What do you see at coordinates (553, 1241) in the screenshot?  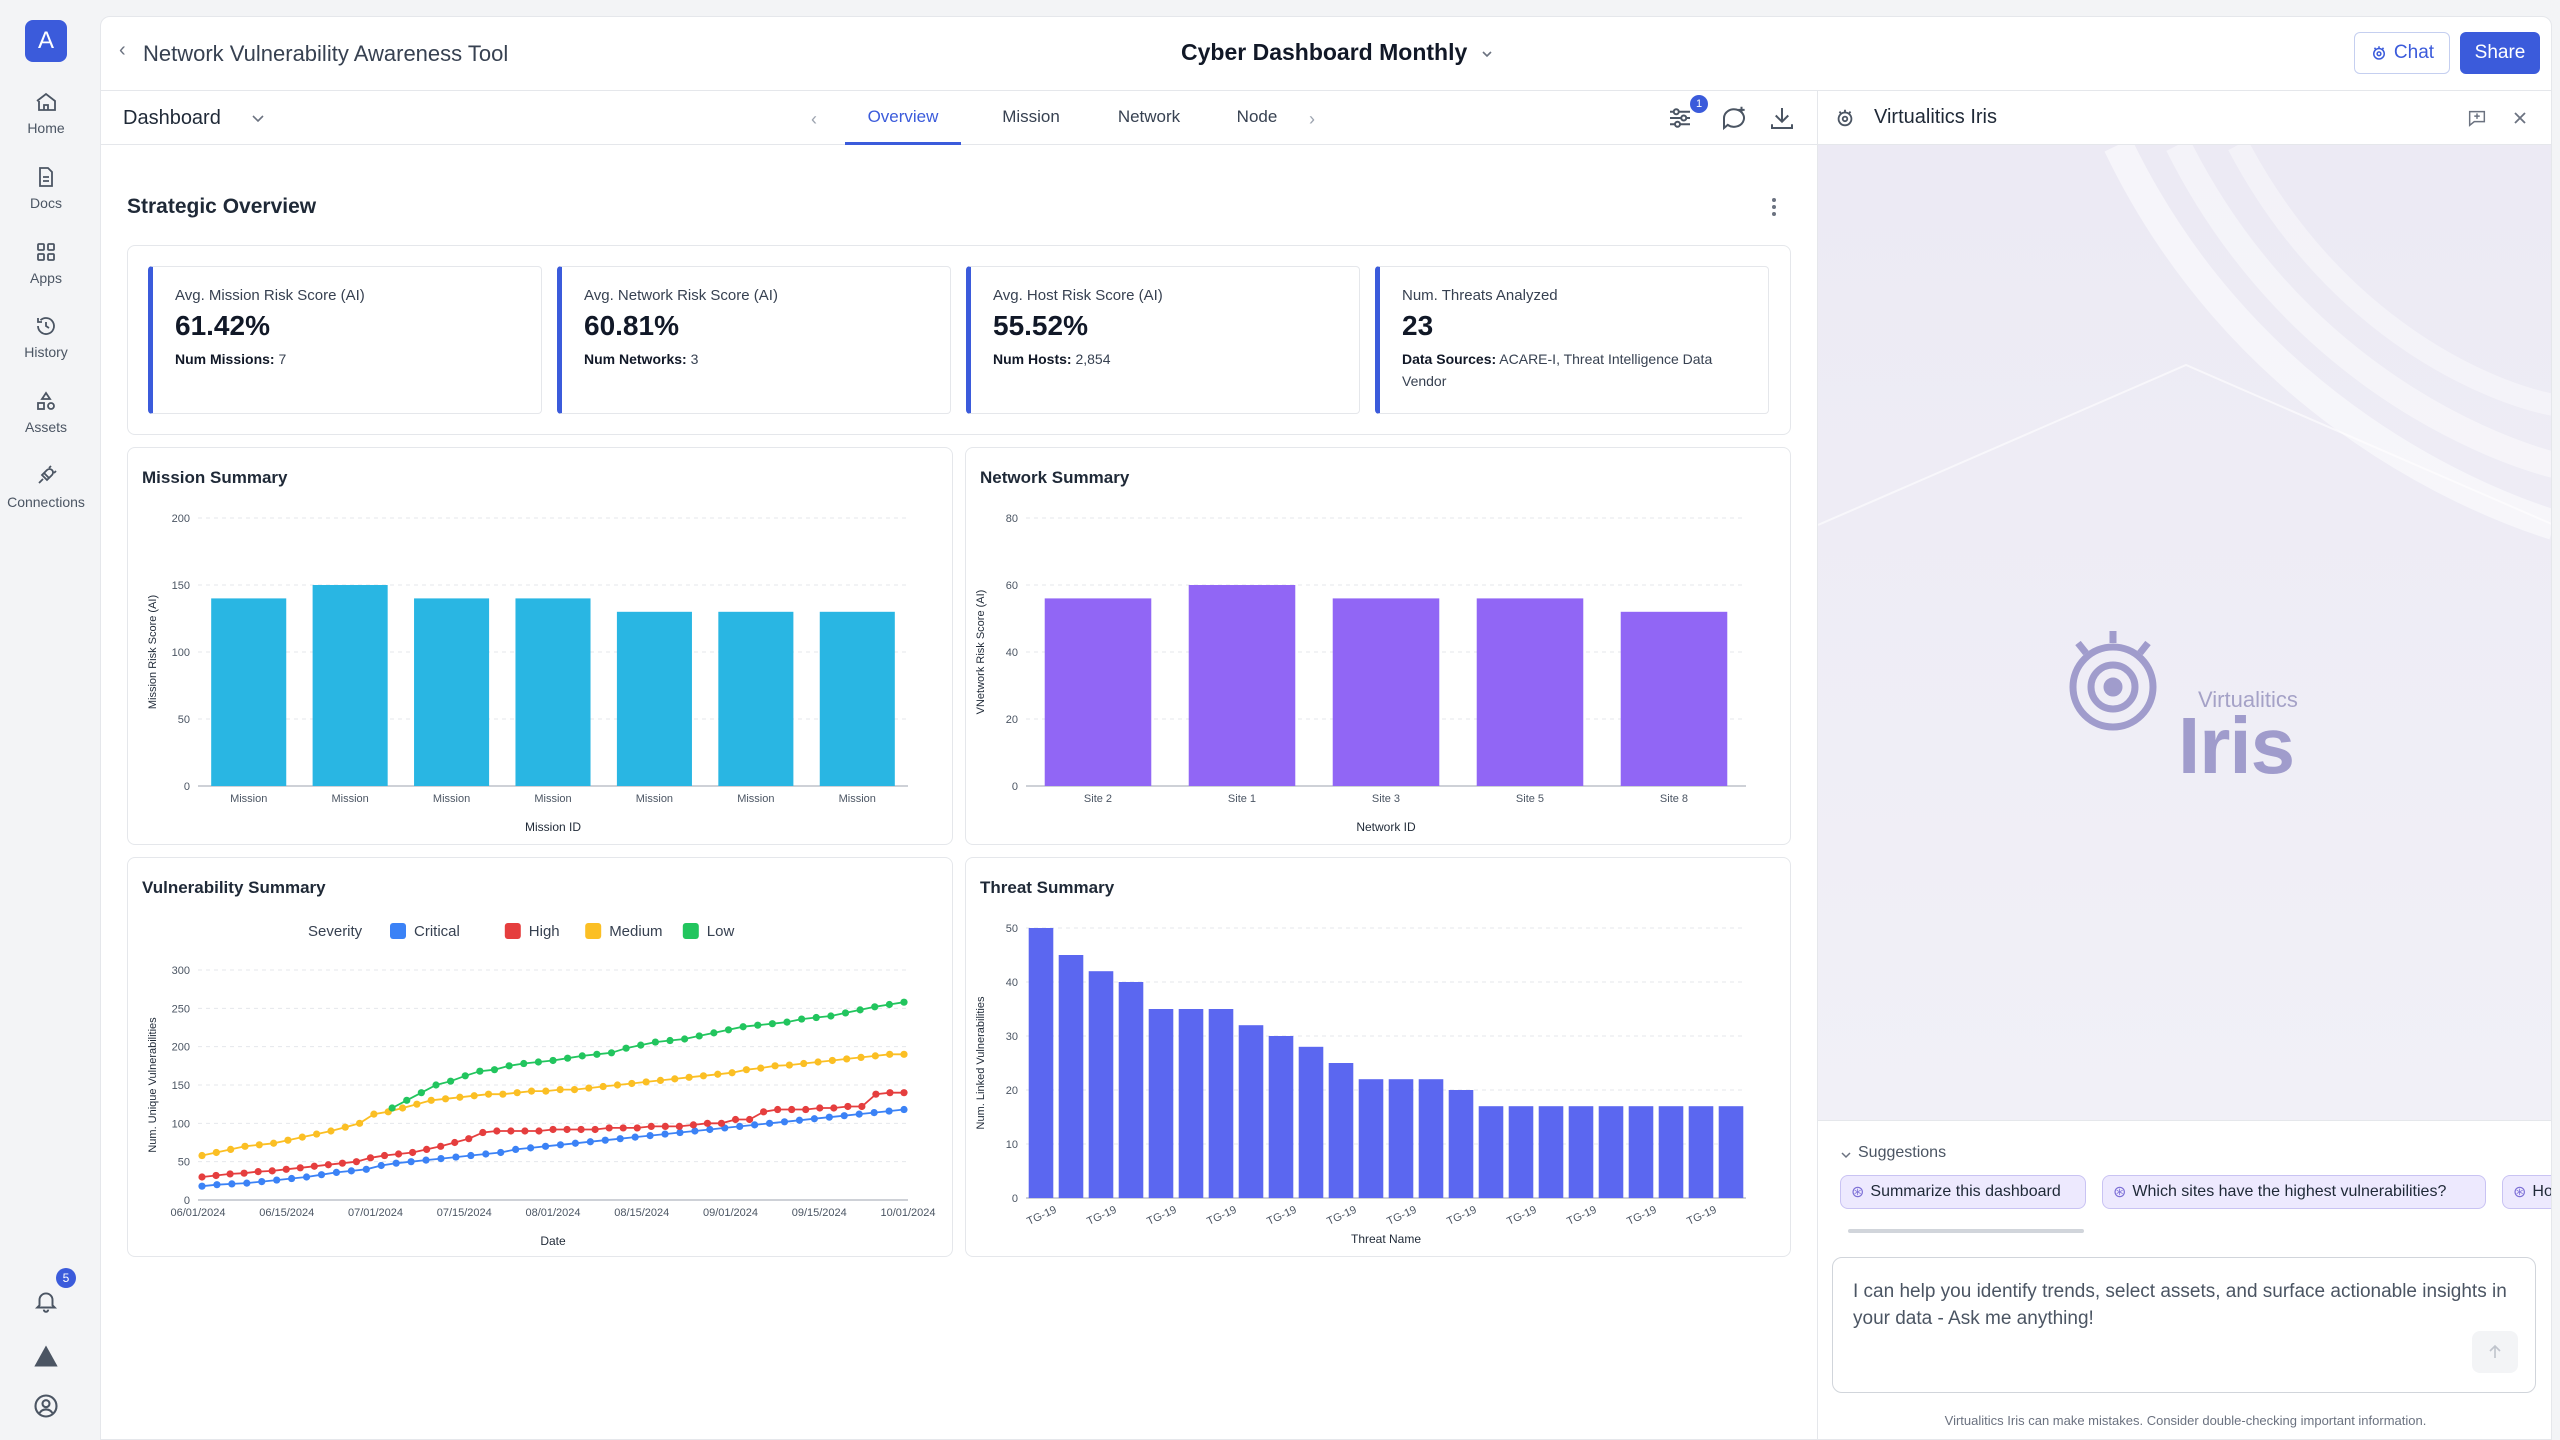 I see `x-axis-title: Date` at bounding box center [553, 1241].